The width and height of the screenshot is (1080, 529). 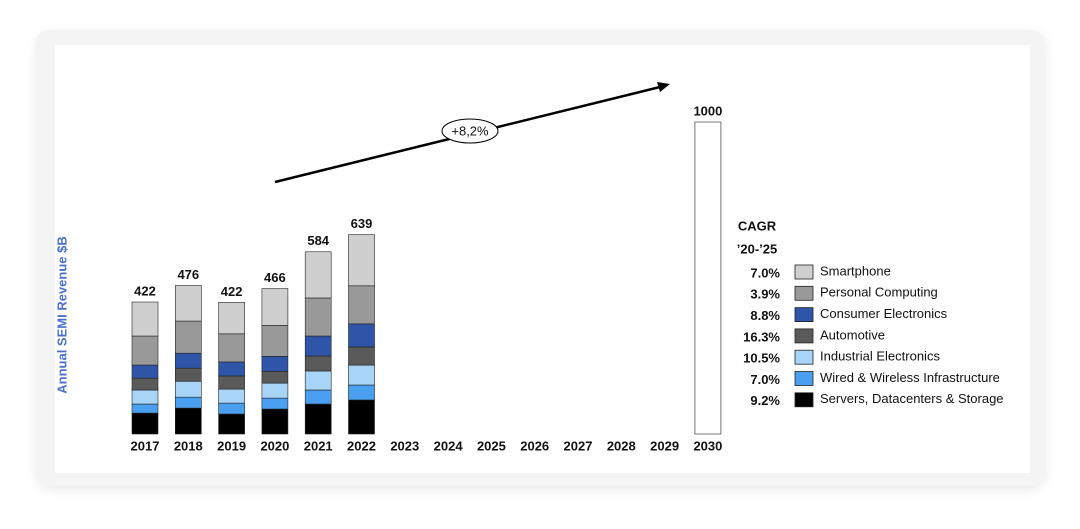 I want to click on x-tick-label: 2022, so click(x=361, y=445).